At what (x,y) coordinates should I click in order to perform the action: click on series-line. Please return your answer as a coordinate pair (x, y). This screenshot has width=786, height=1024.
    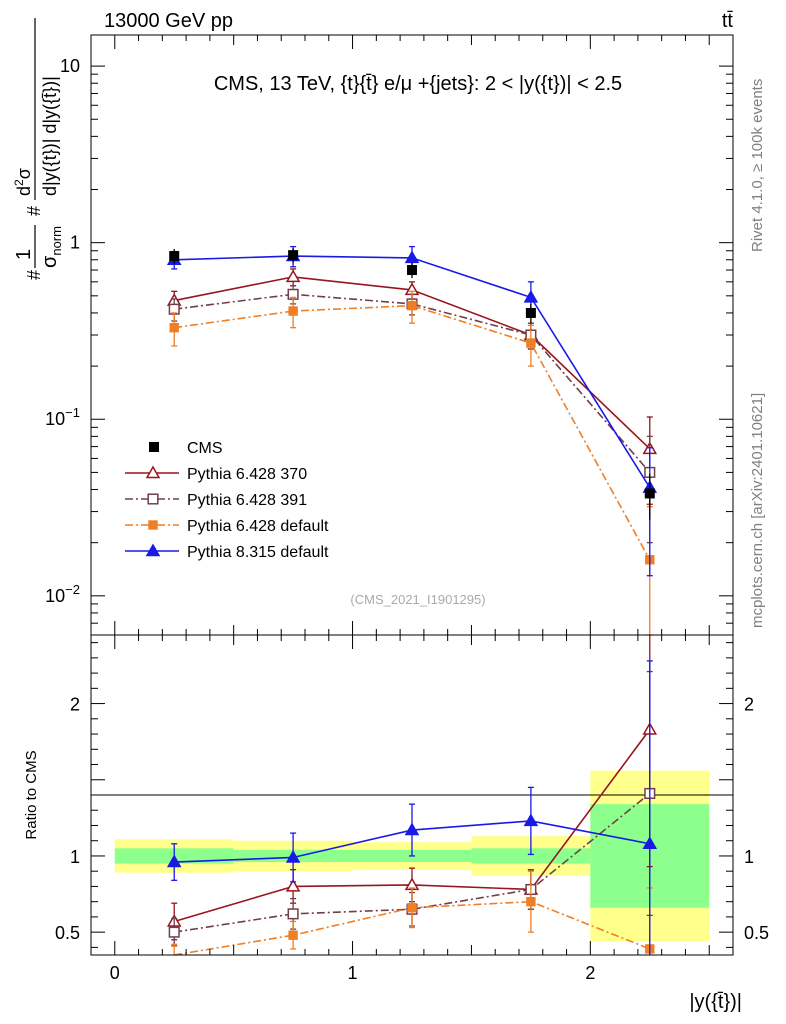
    Looking at the image, I should click on (412, 383).